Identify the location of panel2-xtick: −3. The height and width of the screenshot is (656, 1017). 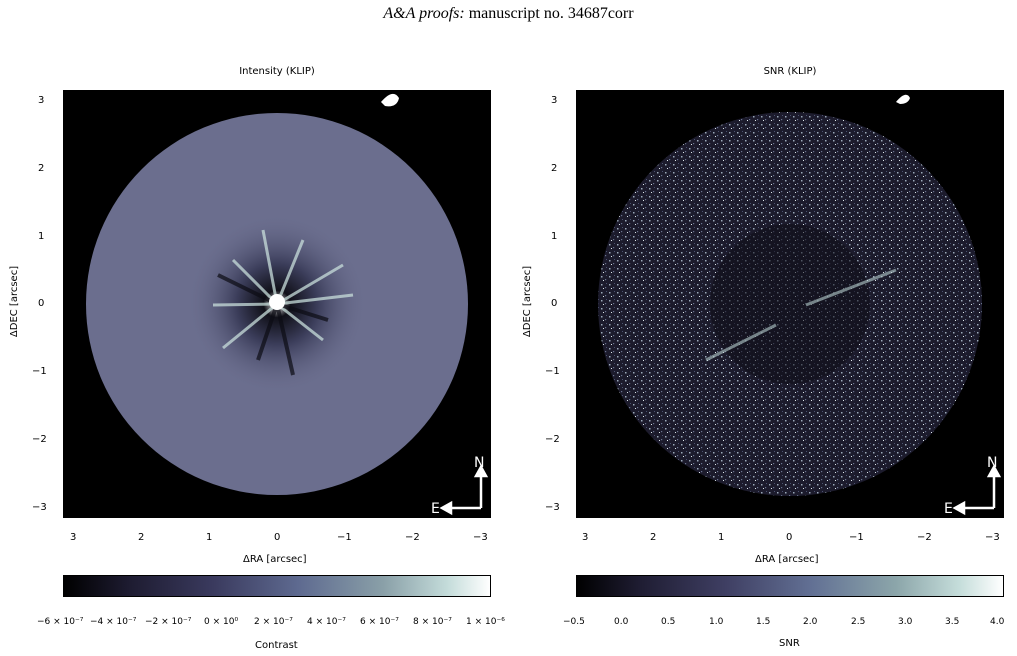
(992, 537).